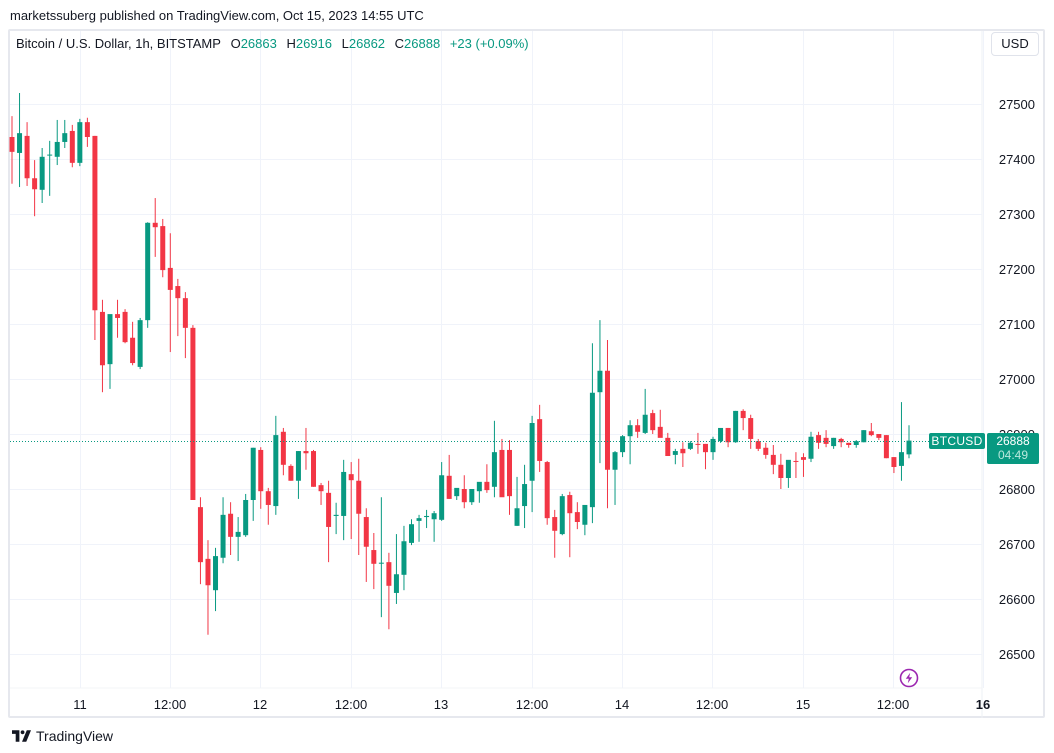 Image resolution: width=1054 pixels, height=753 pixels. I want to click on last-price-value: 26888, so click(1013, 441).